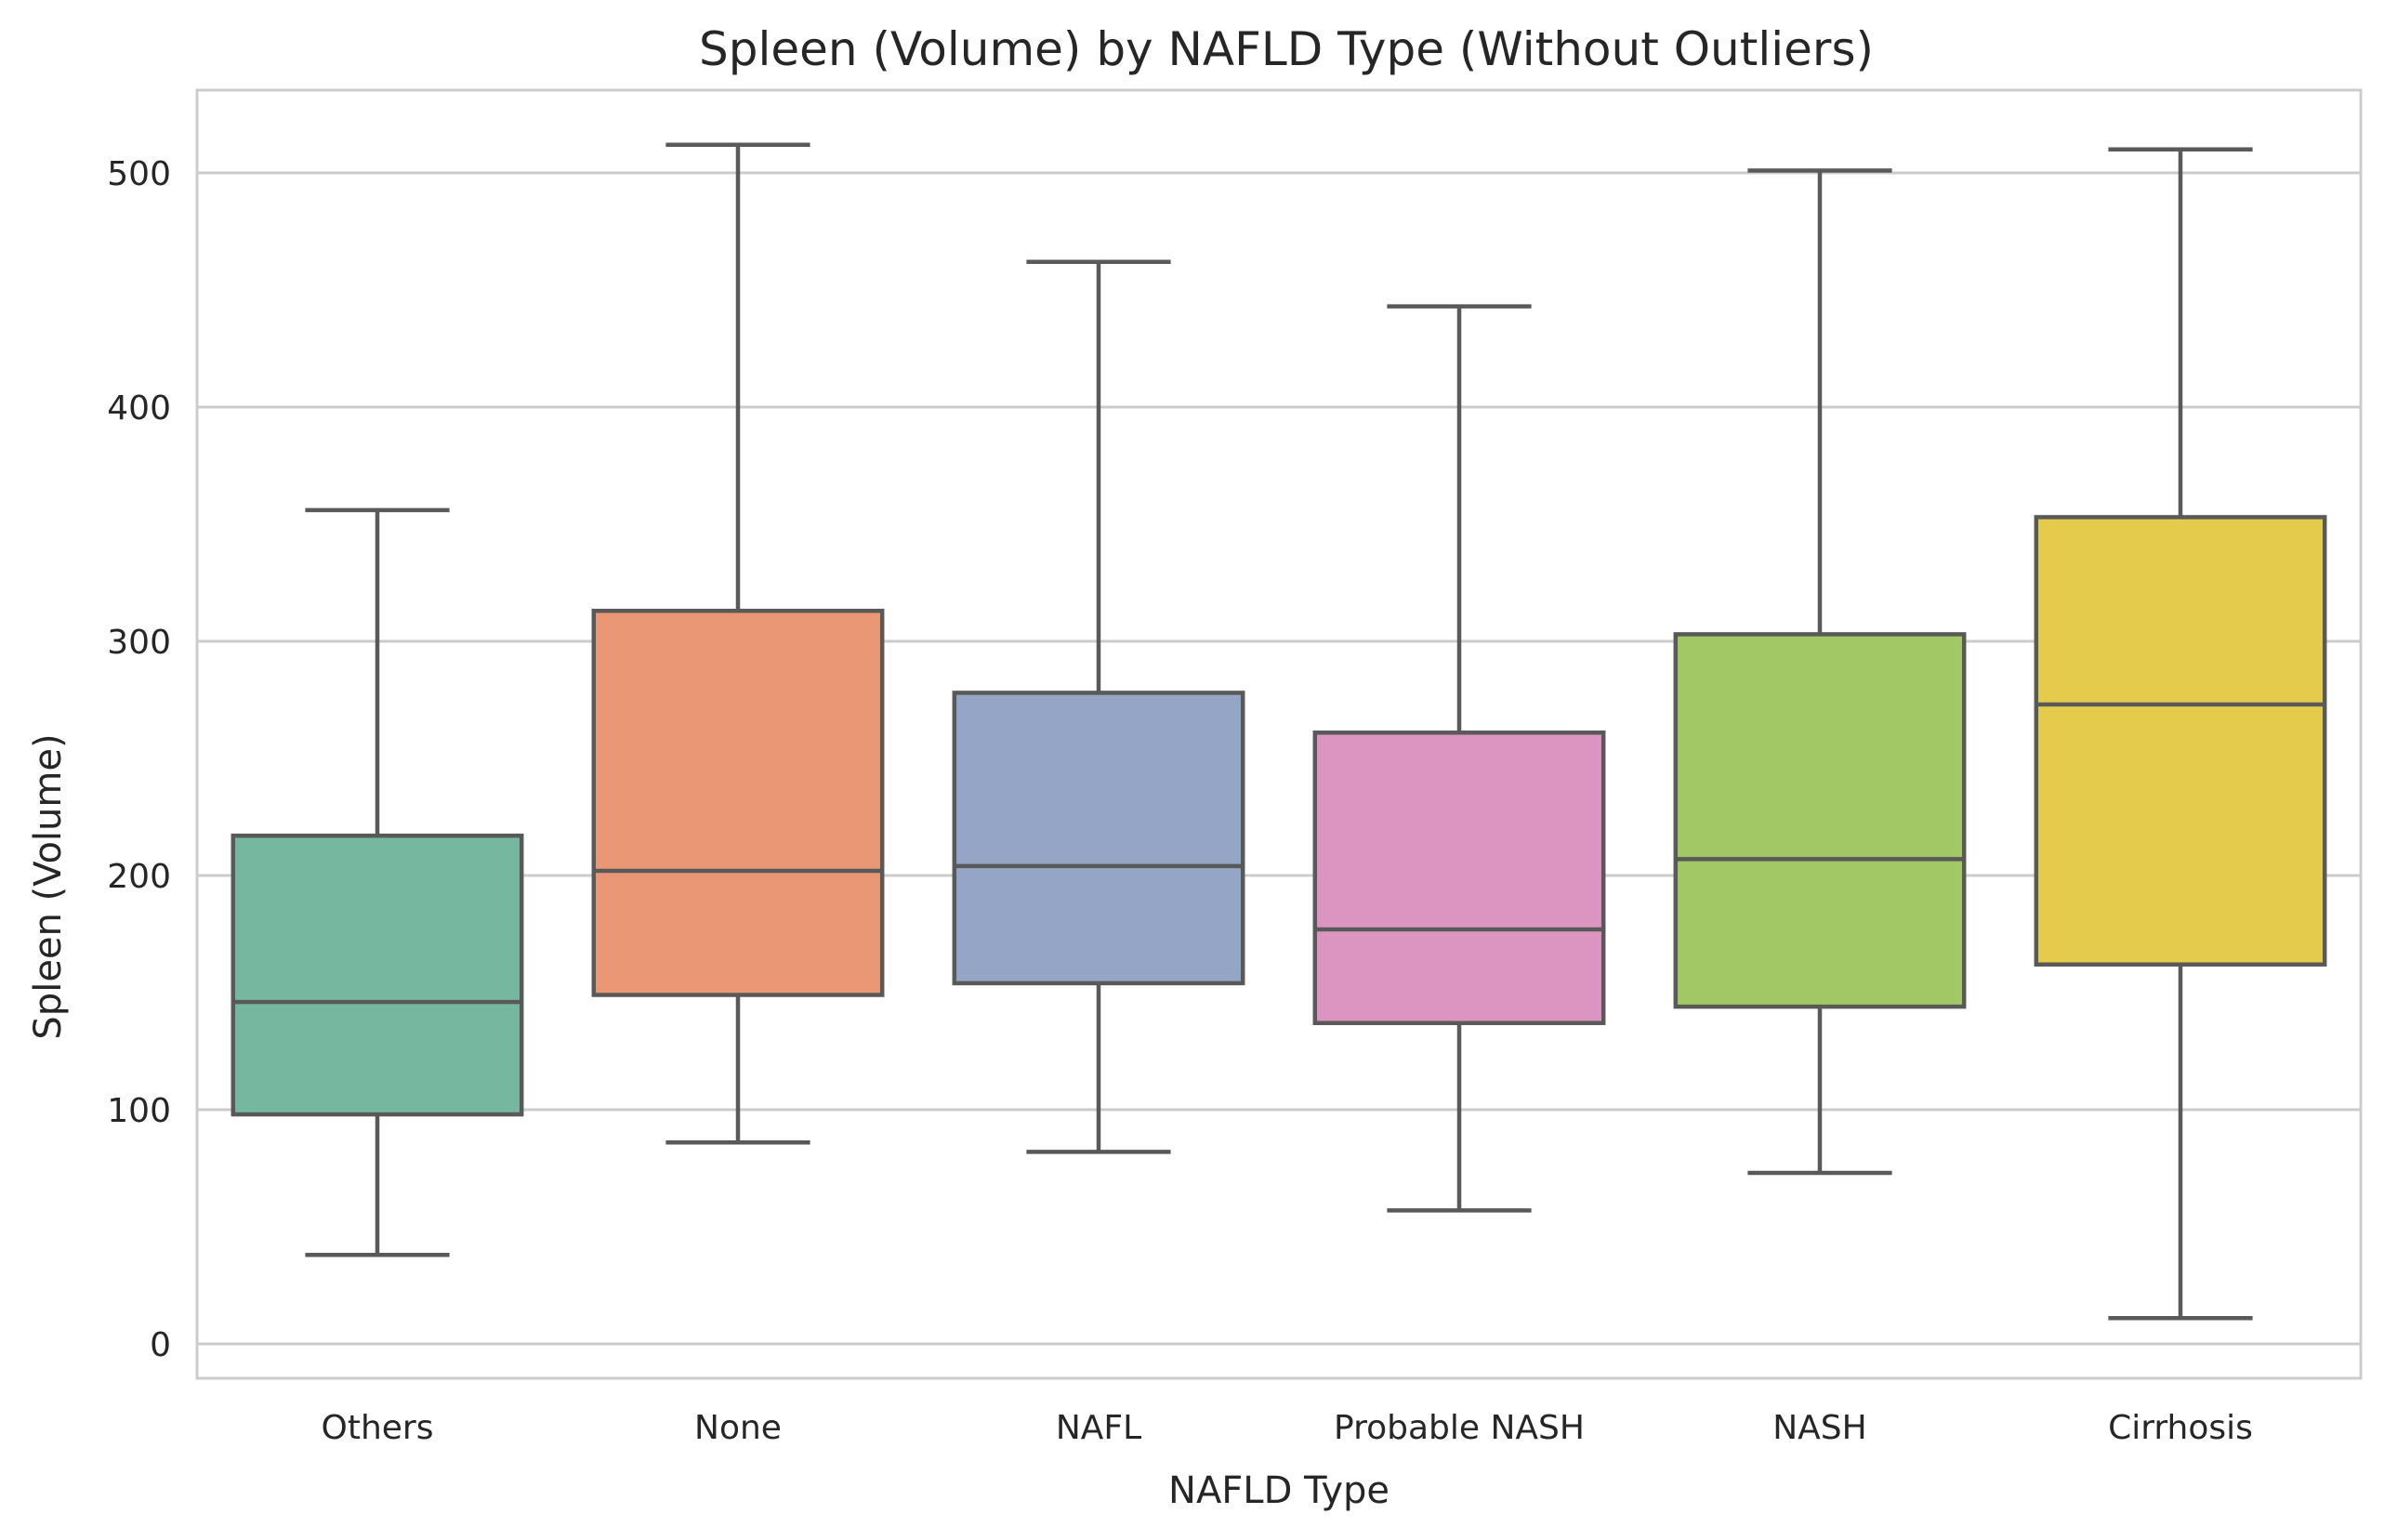 The image size is (2384, 1540). I want to click on y-tick-label-200: 200, so click(139, 877).